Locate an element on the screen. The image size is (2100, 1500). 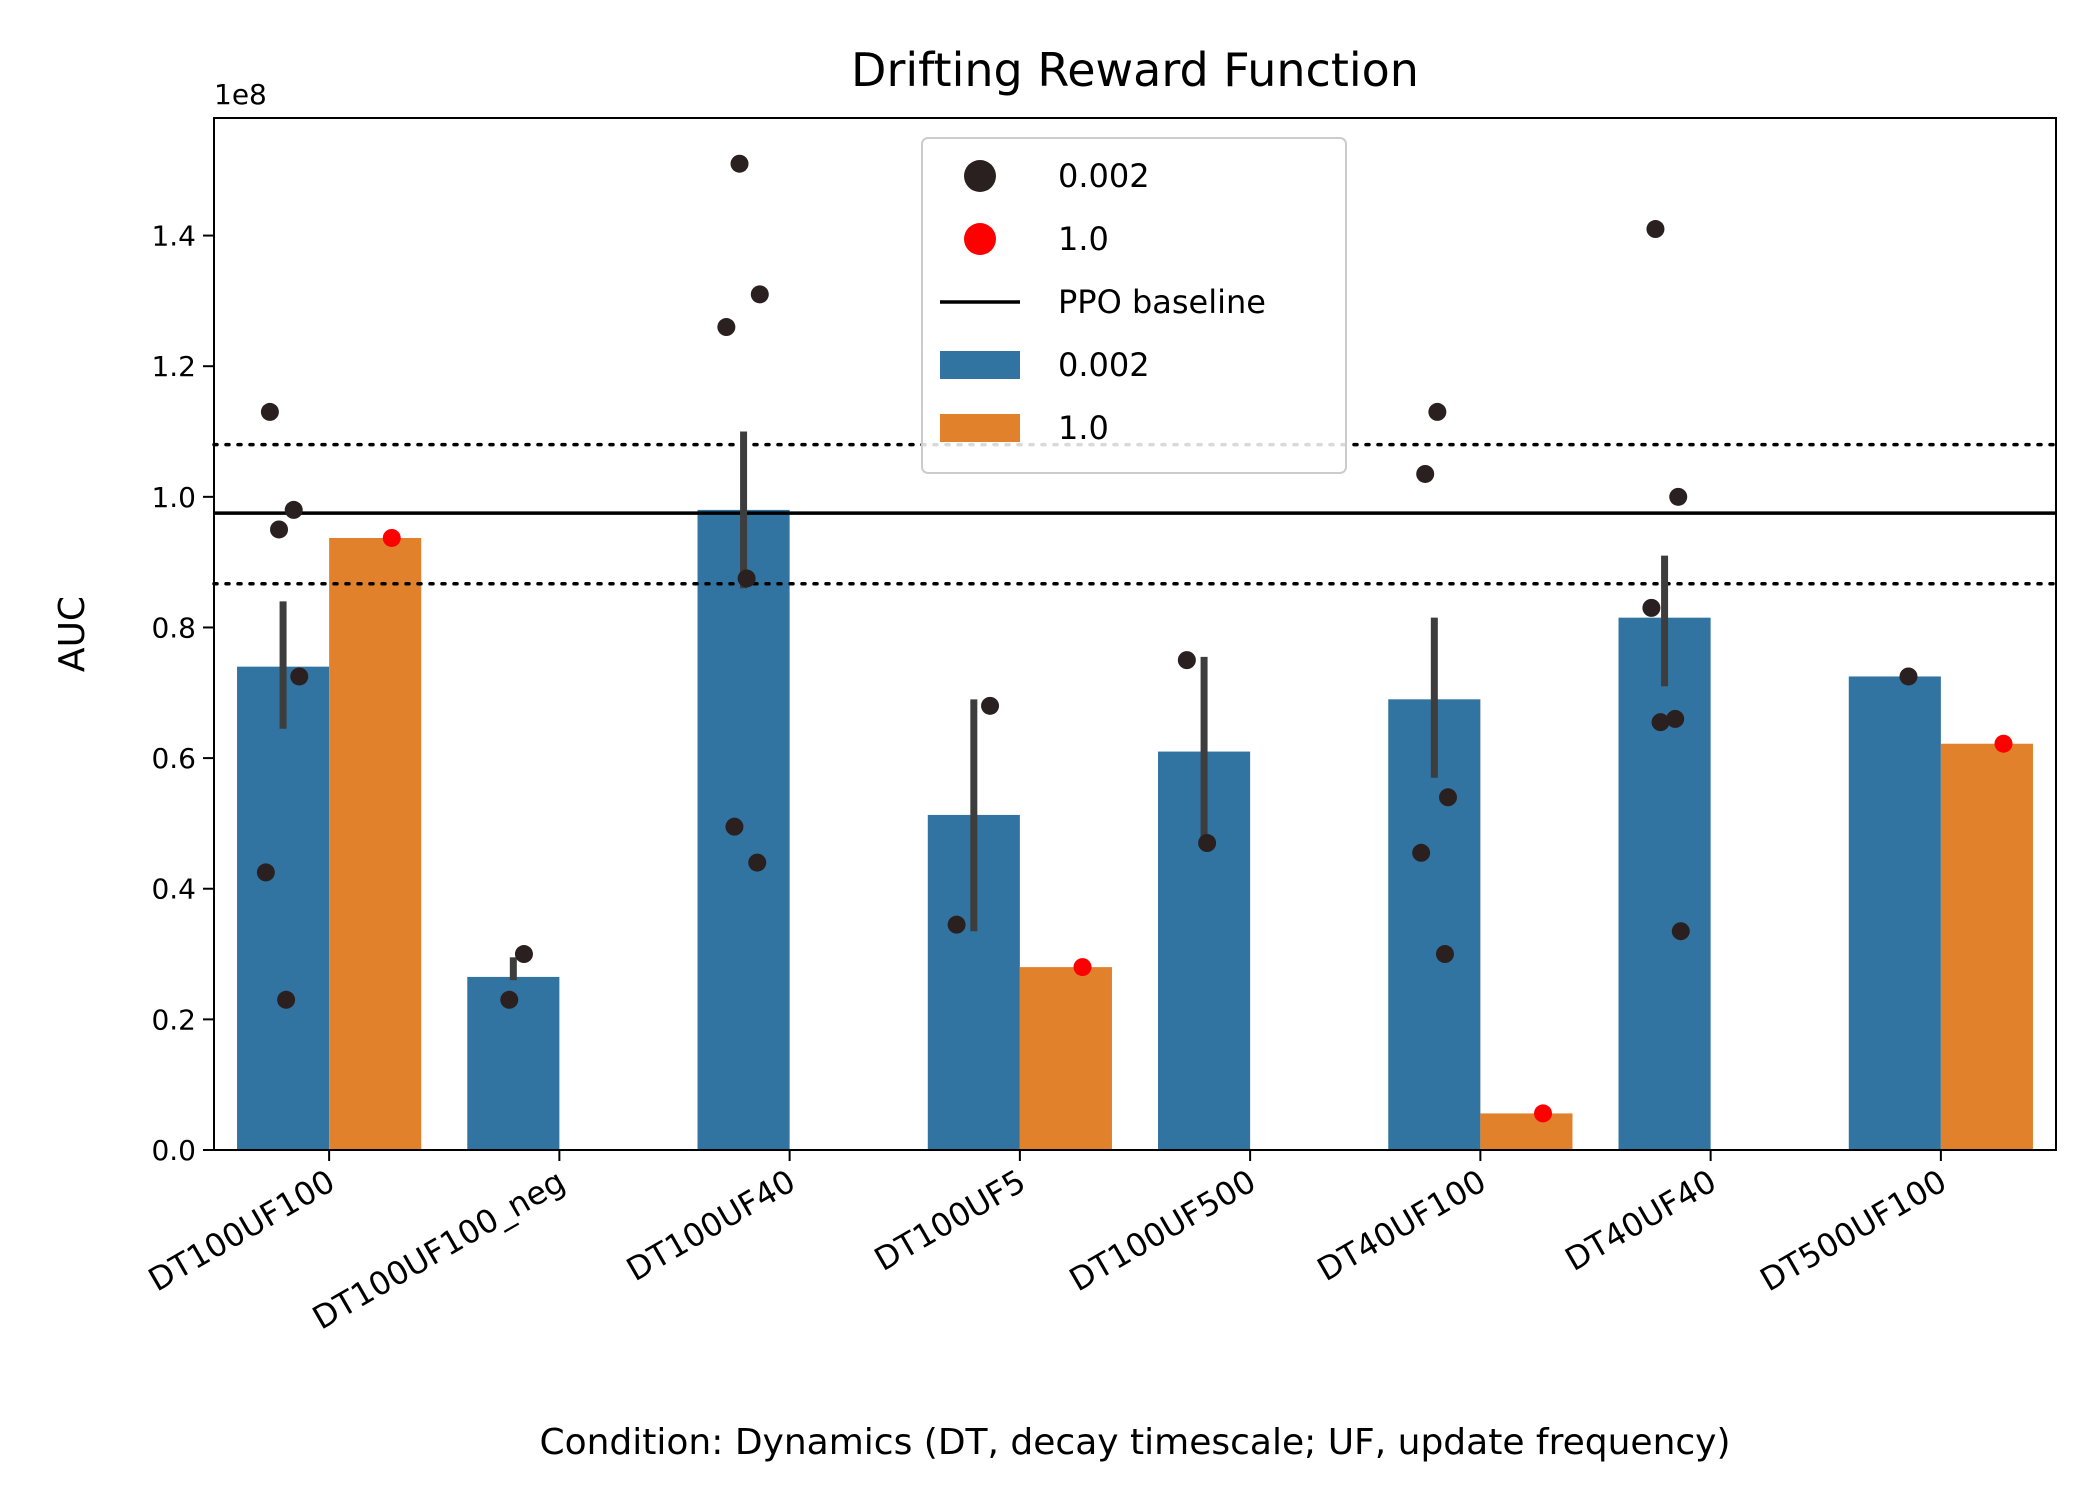
legend: 0.002 1.0 PPO baseline 0.002 1.0 is located at coordinates (1134, 305).